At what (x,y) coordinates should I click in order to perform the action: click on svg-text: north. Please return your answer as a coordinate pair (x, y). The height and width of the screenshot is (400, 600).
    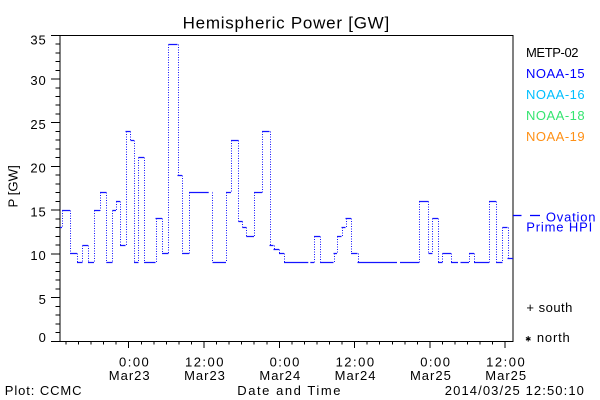
    Looking at the image, I should click on (554, 337).